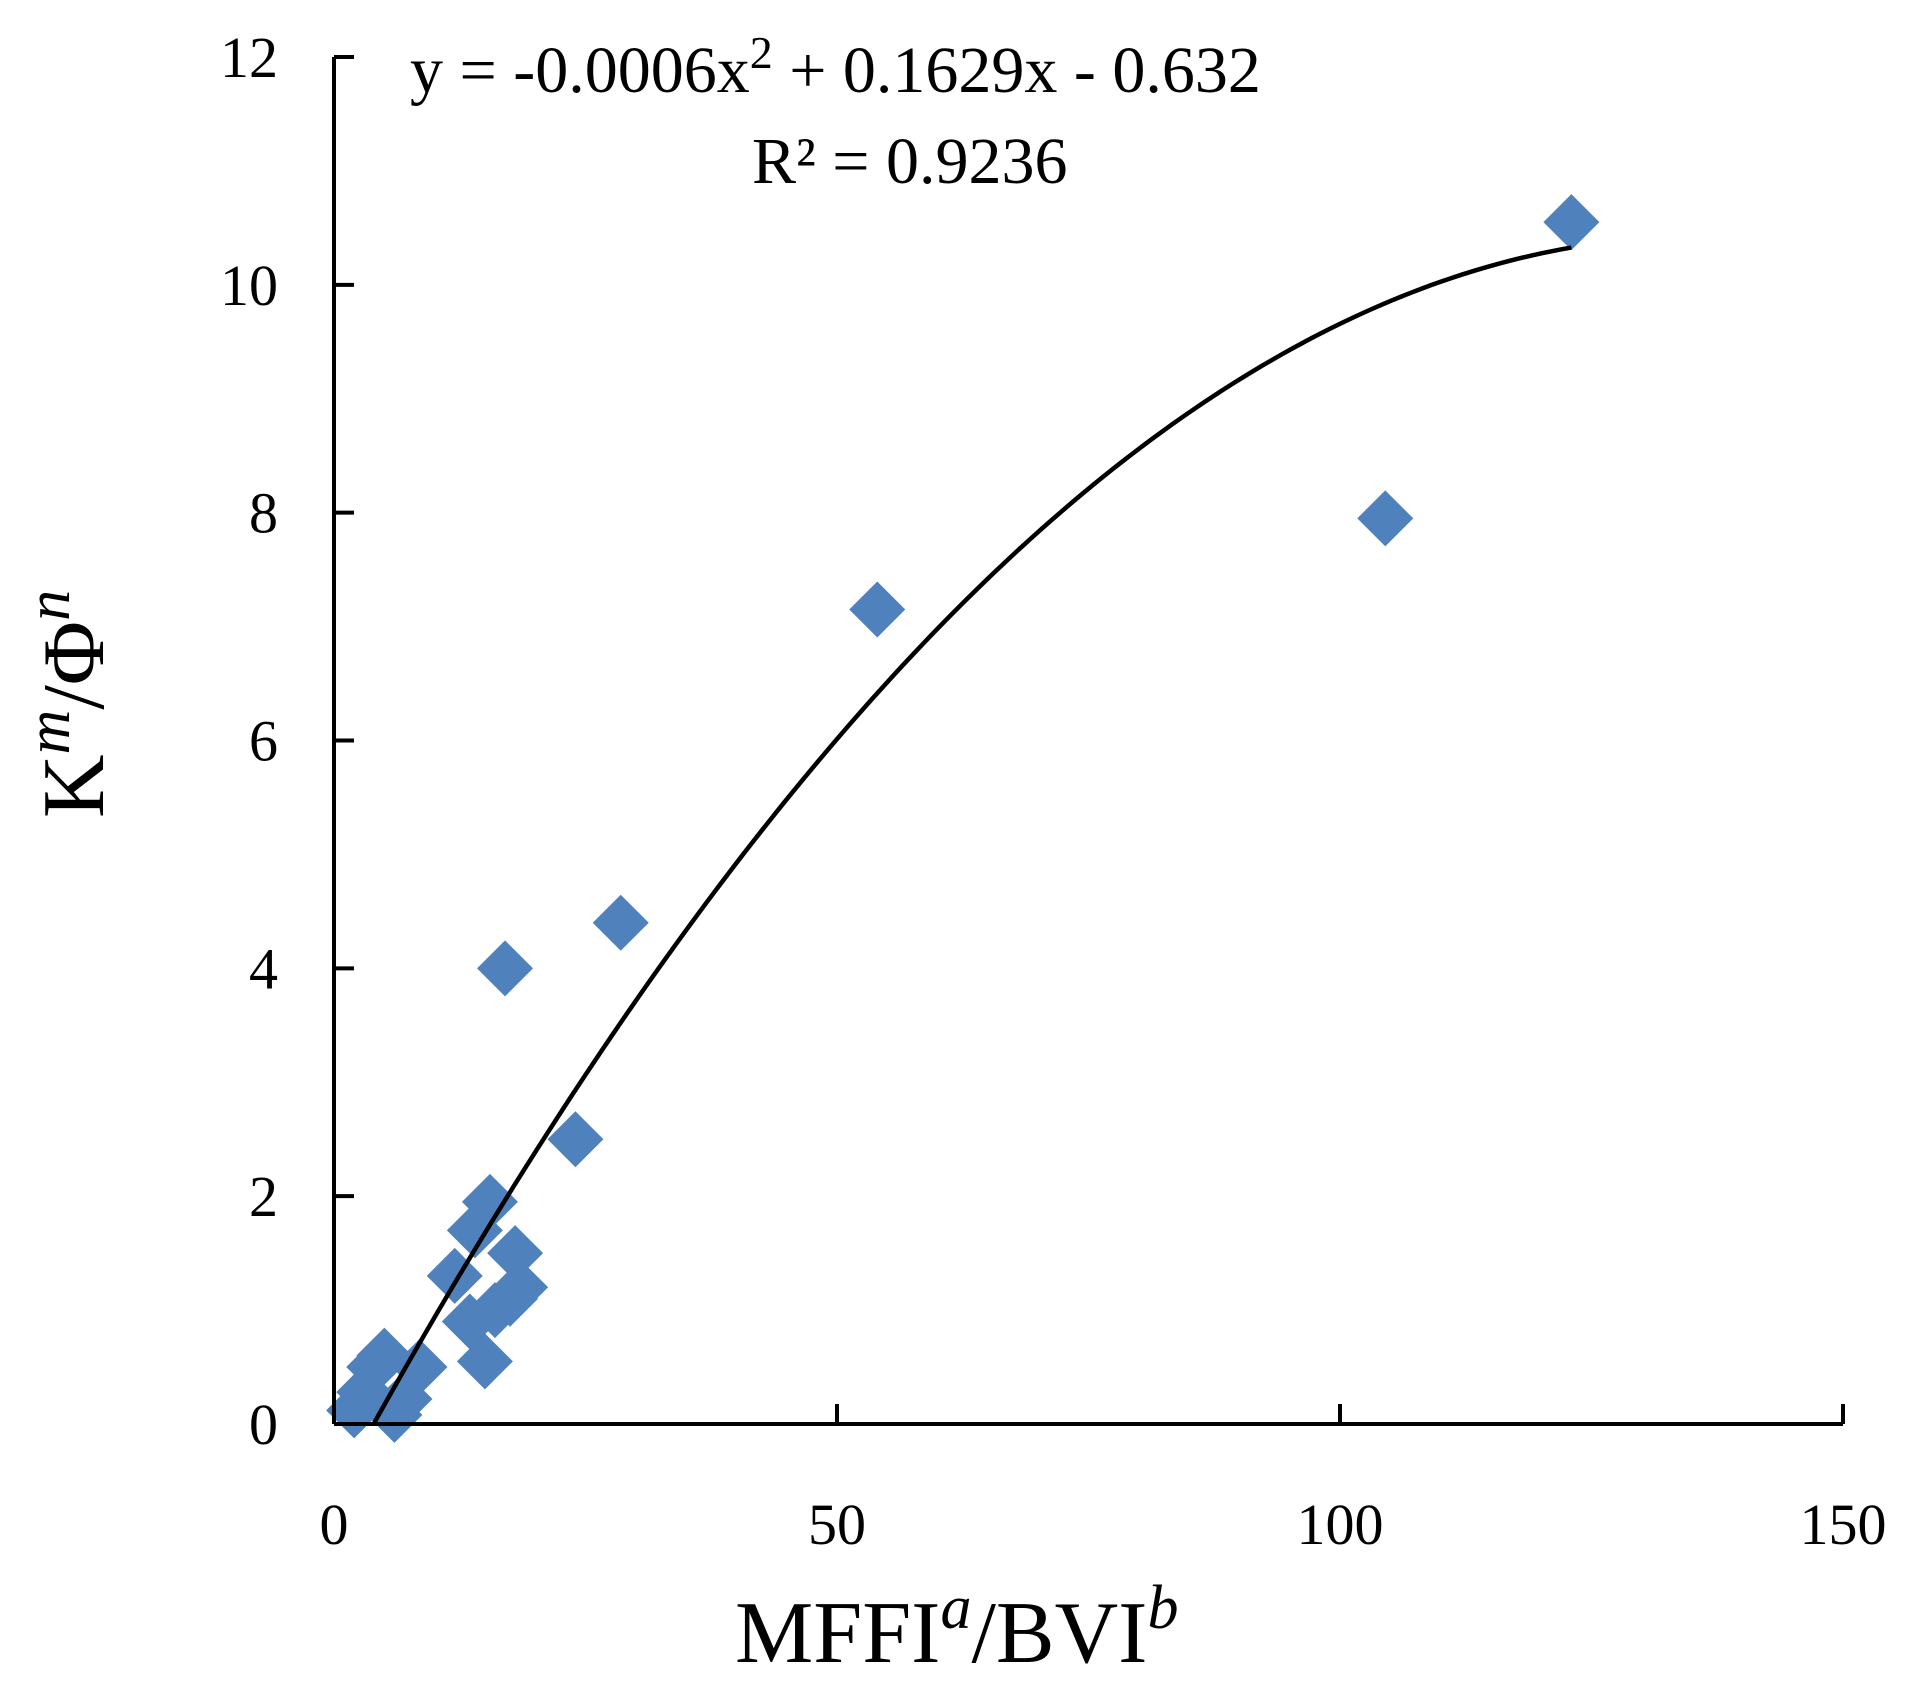 The width and height of the screenshot is (1919, 1688). What do you see at coordinates (263, 513) in the screenshot?
I see `y-tick-label-8: 8` at bounding box center [263, 513].